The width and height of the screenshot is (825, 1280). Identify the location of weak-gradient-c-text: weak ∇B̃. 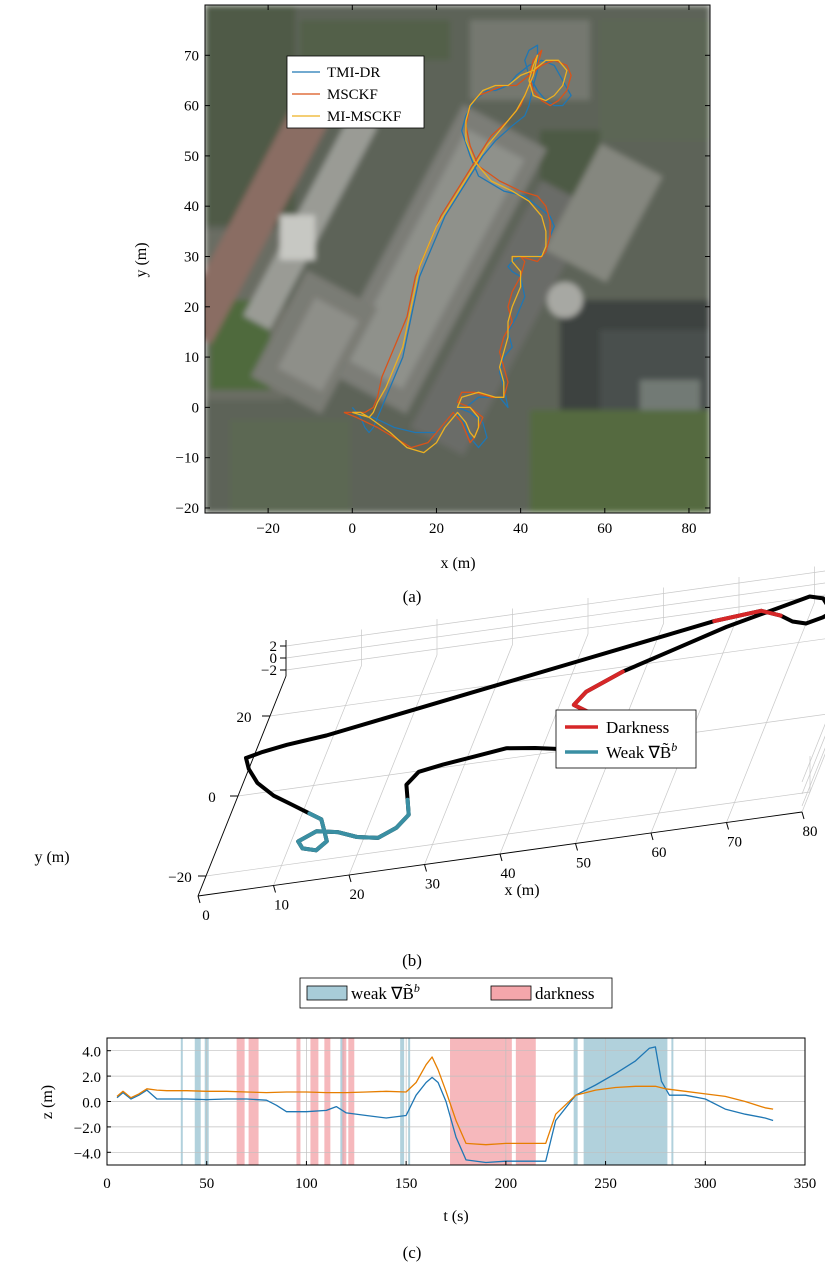
(382, 993).